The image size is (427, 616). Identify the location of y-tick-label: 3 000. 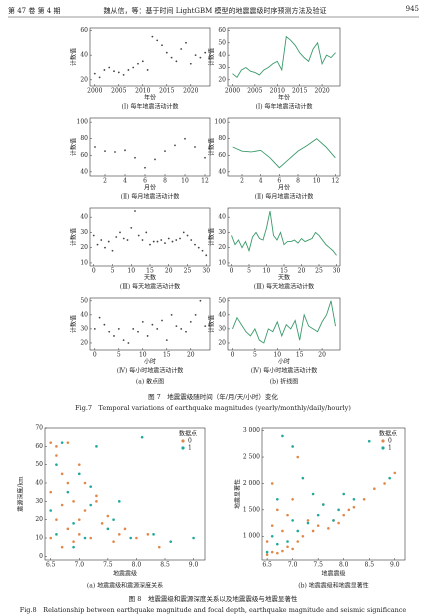
(251, 430).